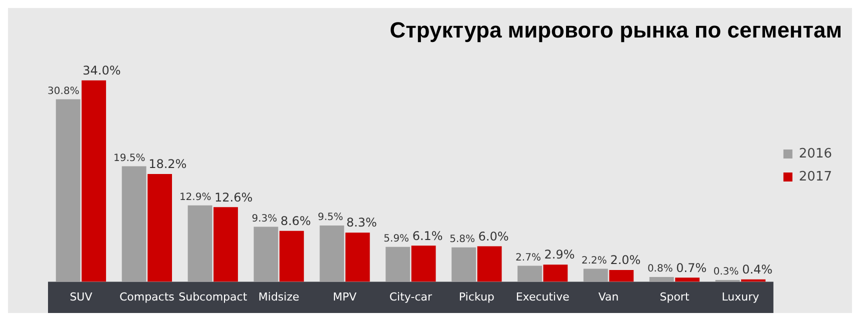  Describe the element at coordinates (147, 297) in the screenshot. I see `x-tick-label: Compacts` at that location.